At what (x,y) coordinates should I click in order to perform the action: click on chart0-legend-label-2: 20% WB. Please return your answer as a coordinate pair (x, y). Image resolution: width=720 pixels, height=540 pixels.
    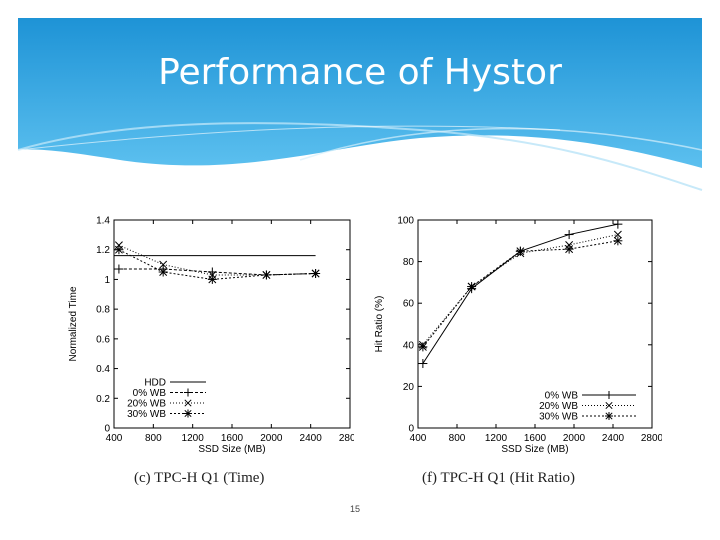
    Looking at the image, I should click on (146, 404).